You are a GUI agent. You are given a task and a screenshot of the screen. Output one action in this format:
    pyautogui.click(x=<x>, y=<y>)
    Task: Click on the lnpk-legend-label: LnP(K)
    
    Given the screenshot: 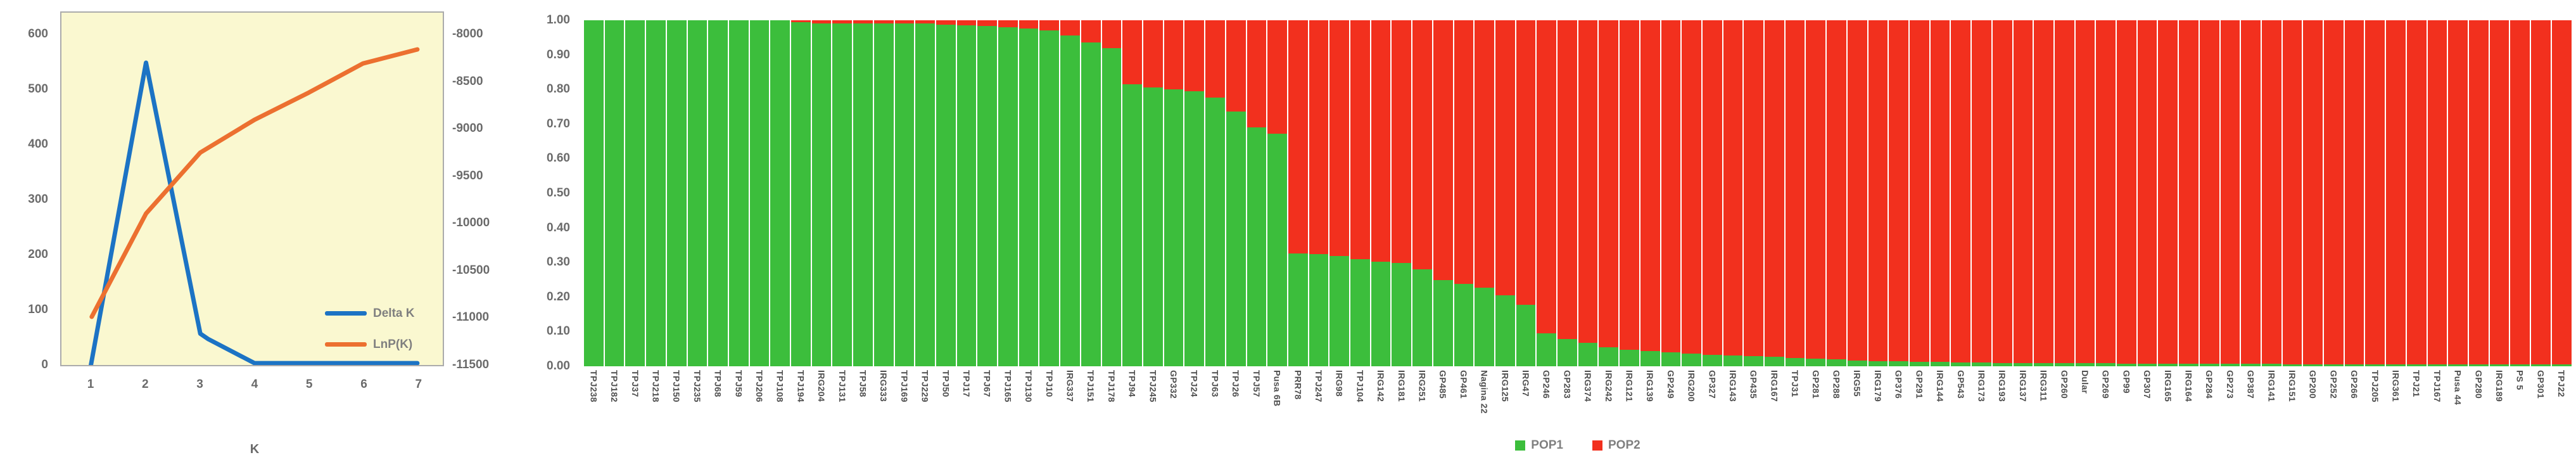 What is the action you would take?
    pyautogui.click(x=393, y=344)
    